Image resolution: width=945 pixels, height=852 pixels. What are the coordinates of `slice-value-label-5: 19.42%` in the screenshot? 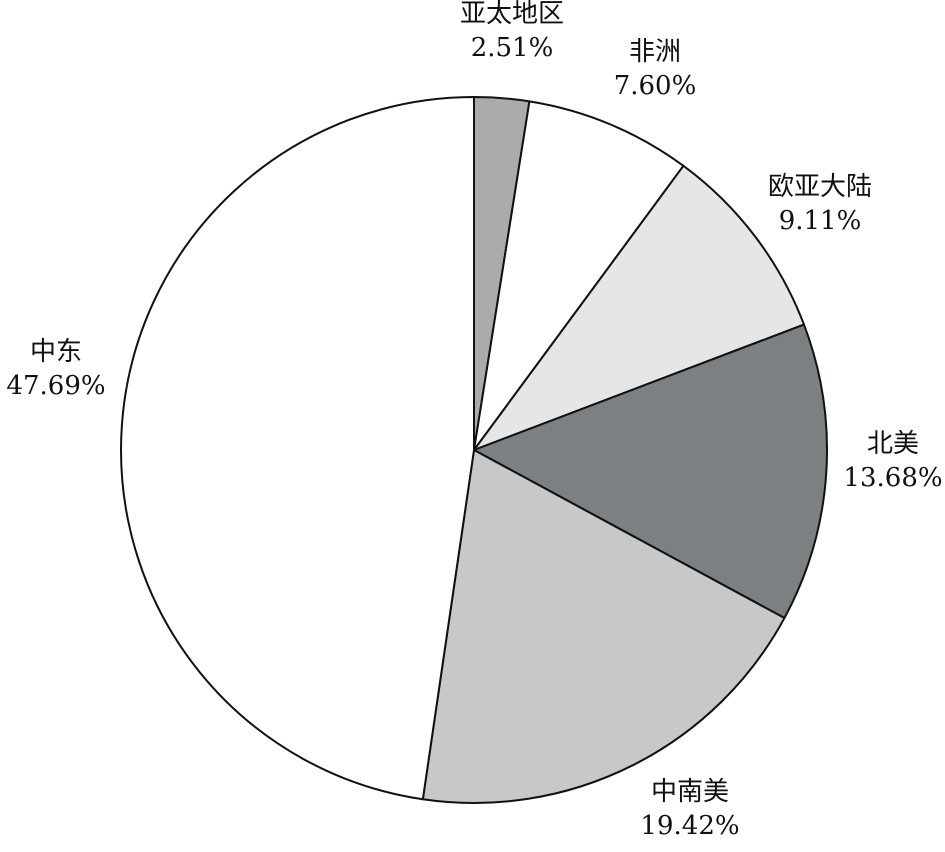 It's located at (689, 826).